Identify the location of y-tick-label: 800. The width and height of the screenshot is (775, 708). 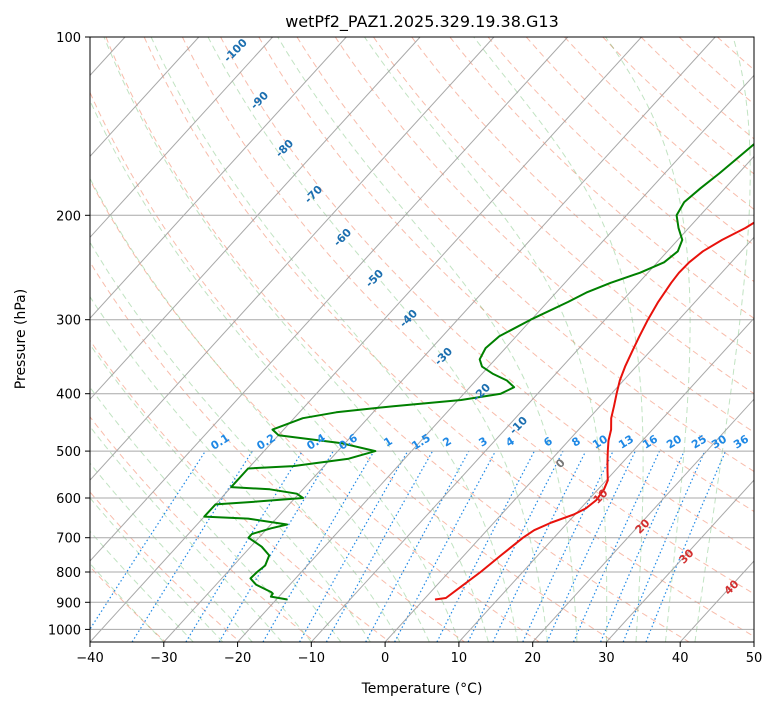
(68, 573).